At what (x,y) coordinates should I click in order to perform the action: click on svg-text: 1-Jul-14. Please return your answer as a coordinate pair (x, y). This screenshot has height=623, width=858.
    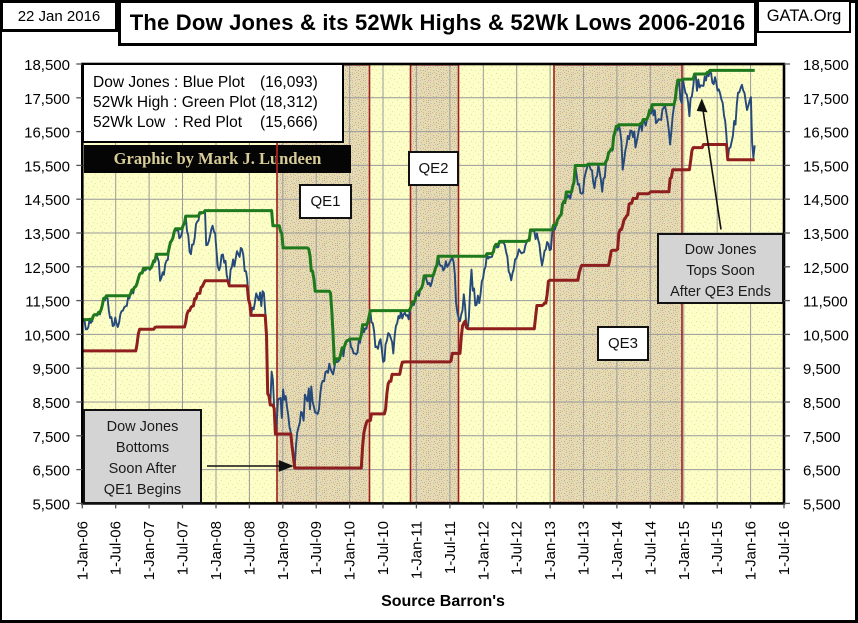
    Looking at the image, I should click on (650, 548).